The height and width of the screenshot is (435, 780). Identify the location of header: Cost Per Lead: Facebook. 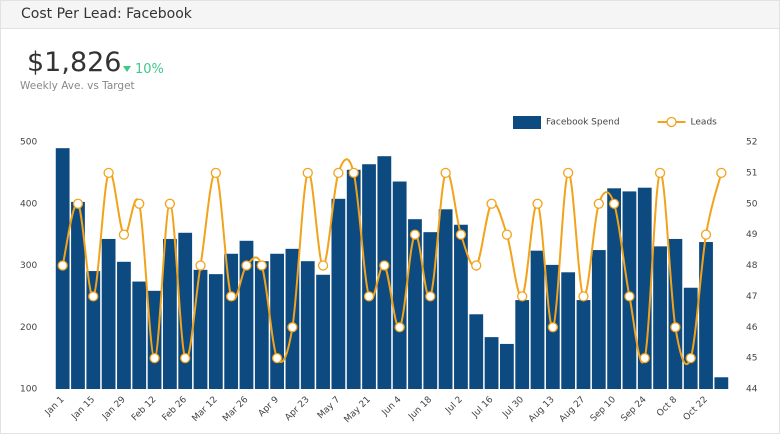
(390, 14).